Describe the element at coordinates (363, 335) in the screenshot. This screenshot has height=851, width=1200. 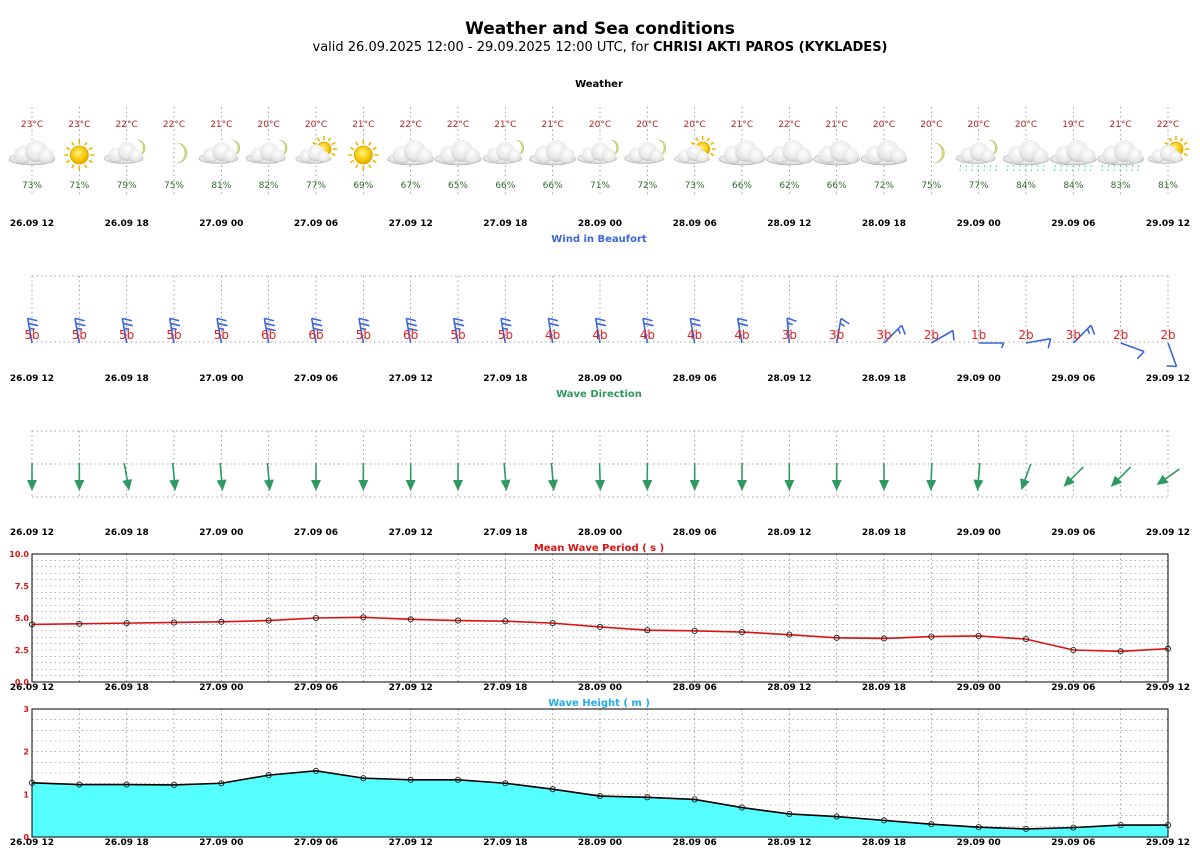
I see `beaufort-label: 5b` at that location.